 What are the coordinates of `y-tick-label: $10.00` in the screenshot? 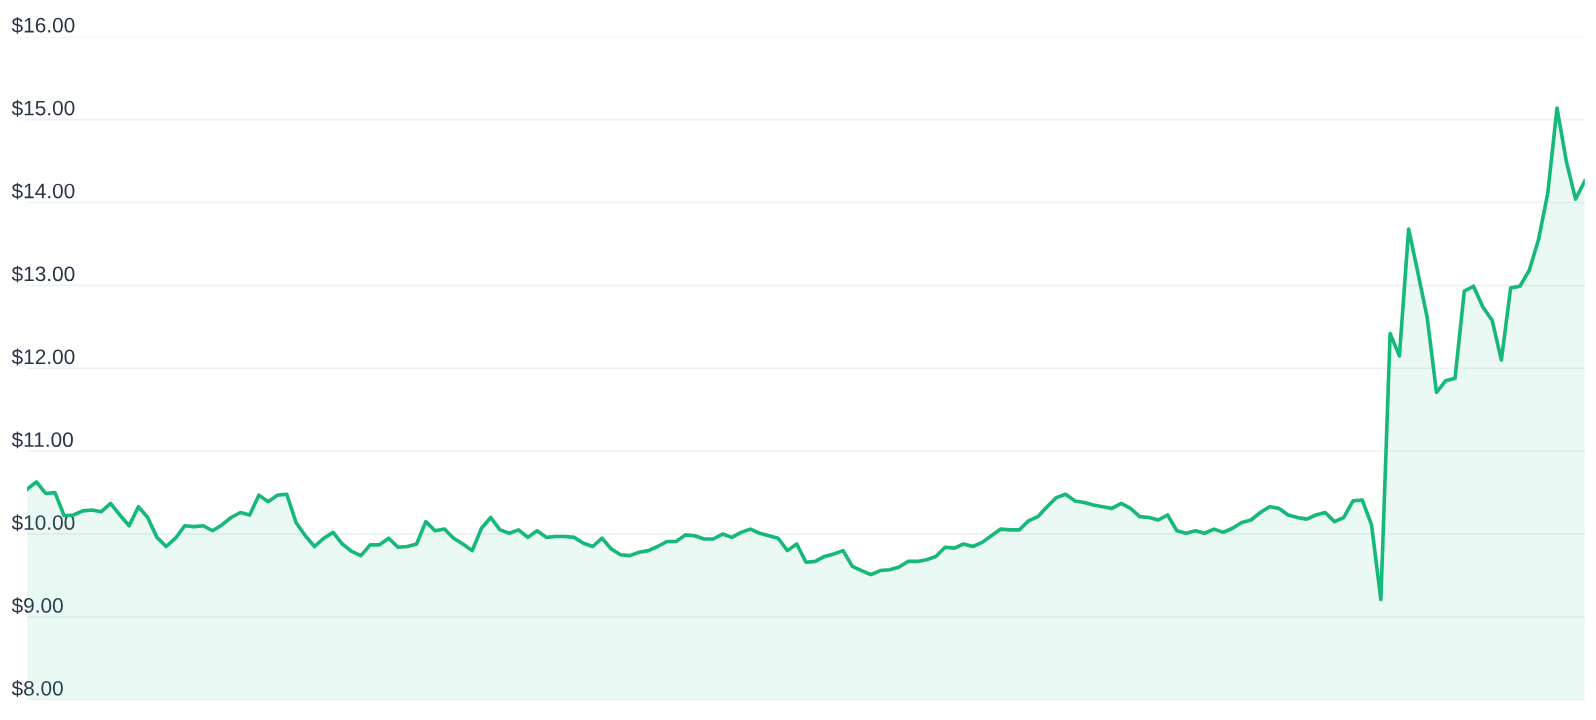 It's located at (43, 523).